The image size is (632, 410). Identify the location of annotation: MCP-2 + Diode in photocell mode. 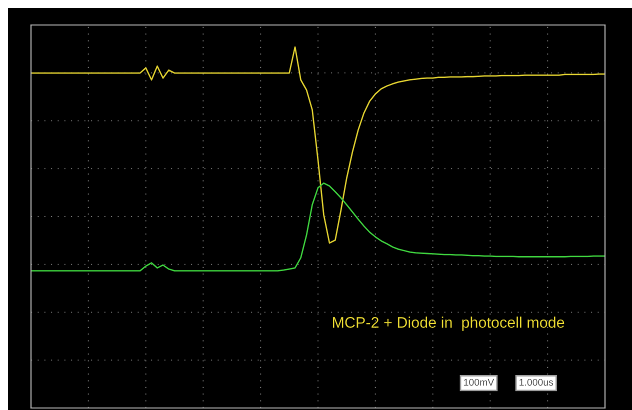
(448, 323).